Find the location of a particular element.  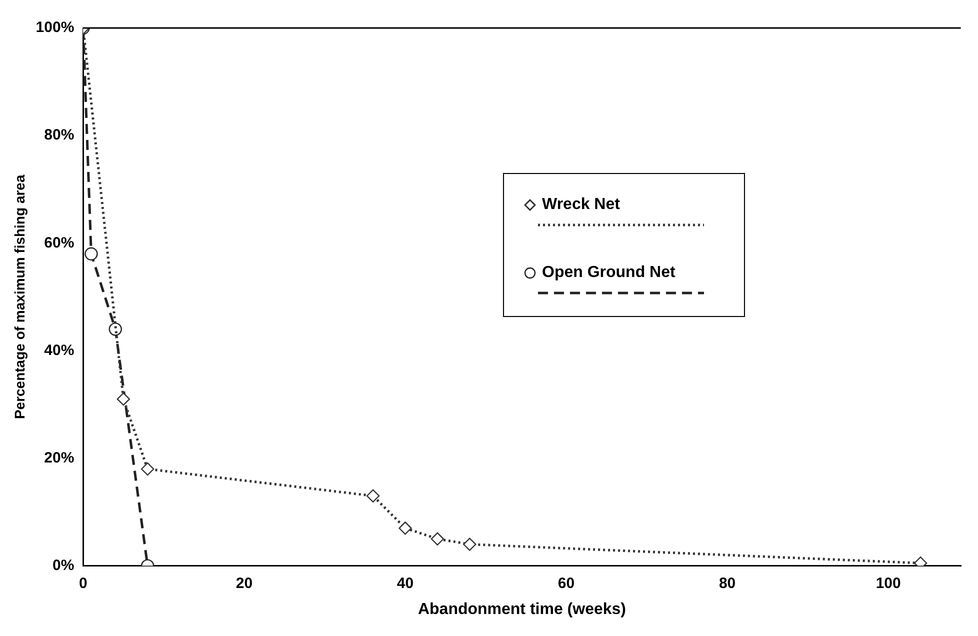

y-tick-label: 20% is located at coordinates (59, 457).